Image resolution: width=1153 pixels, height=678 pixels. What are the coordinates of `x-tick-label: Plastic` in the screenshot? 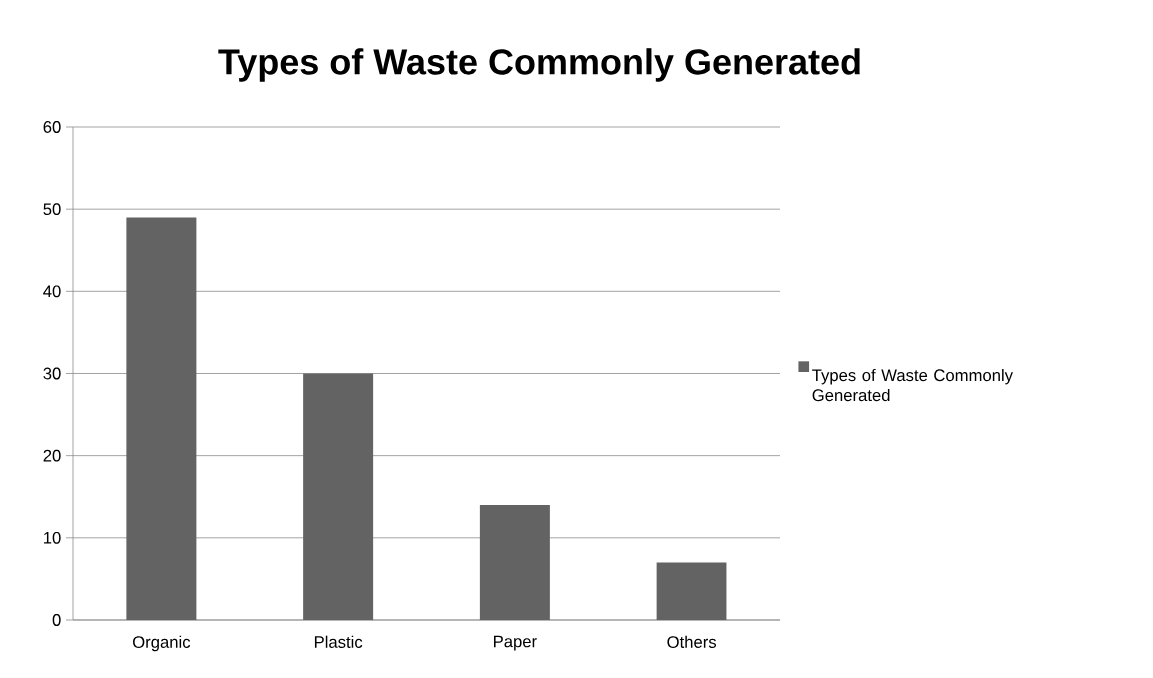 It's located at (338, 641).